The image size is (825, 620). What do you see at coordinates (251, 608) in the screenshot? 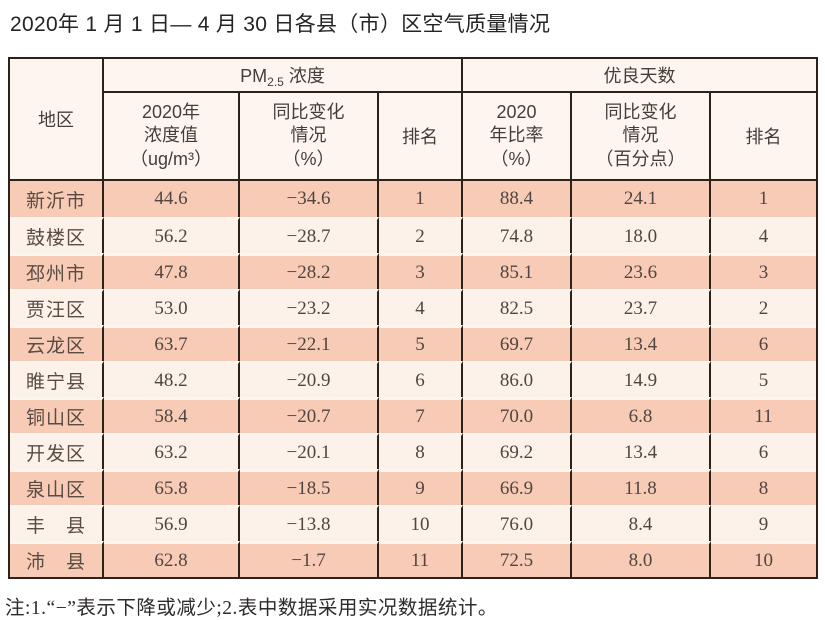
I see `footnote: 注:1.“−”表示下降或减少;2.表中数据采用实况数据统计。` at bounding box center [251, 608].